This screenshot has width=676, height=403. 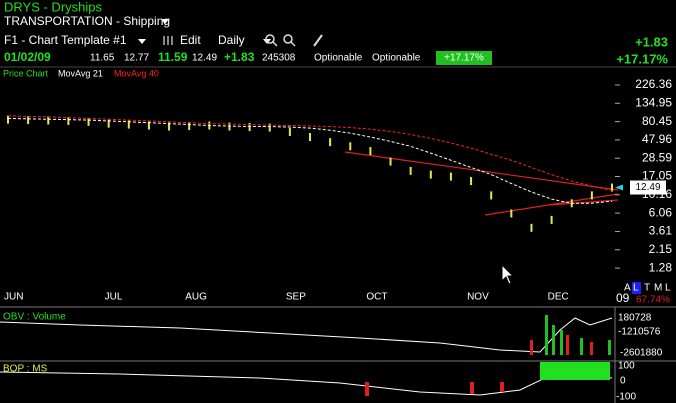 I want to click on obv-line, so click(x=306, y=335).